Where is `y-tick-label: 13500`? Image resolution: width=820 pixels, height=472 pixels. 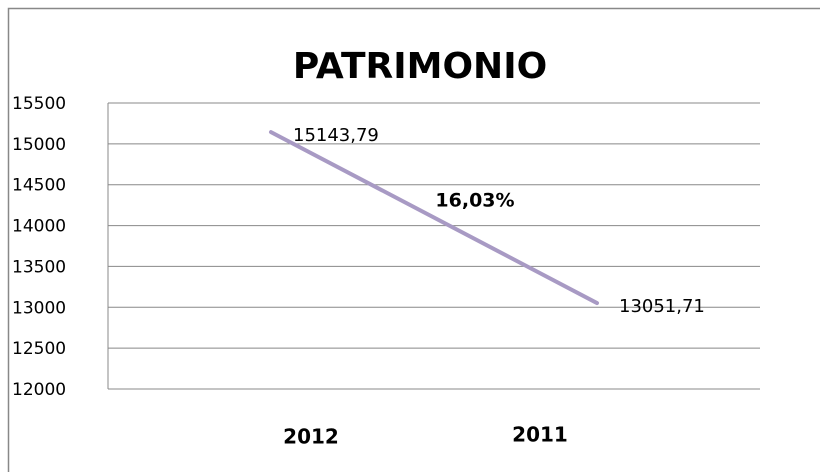
y-tick-label: 13500 is located at coordinates (39, 267).